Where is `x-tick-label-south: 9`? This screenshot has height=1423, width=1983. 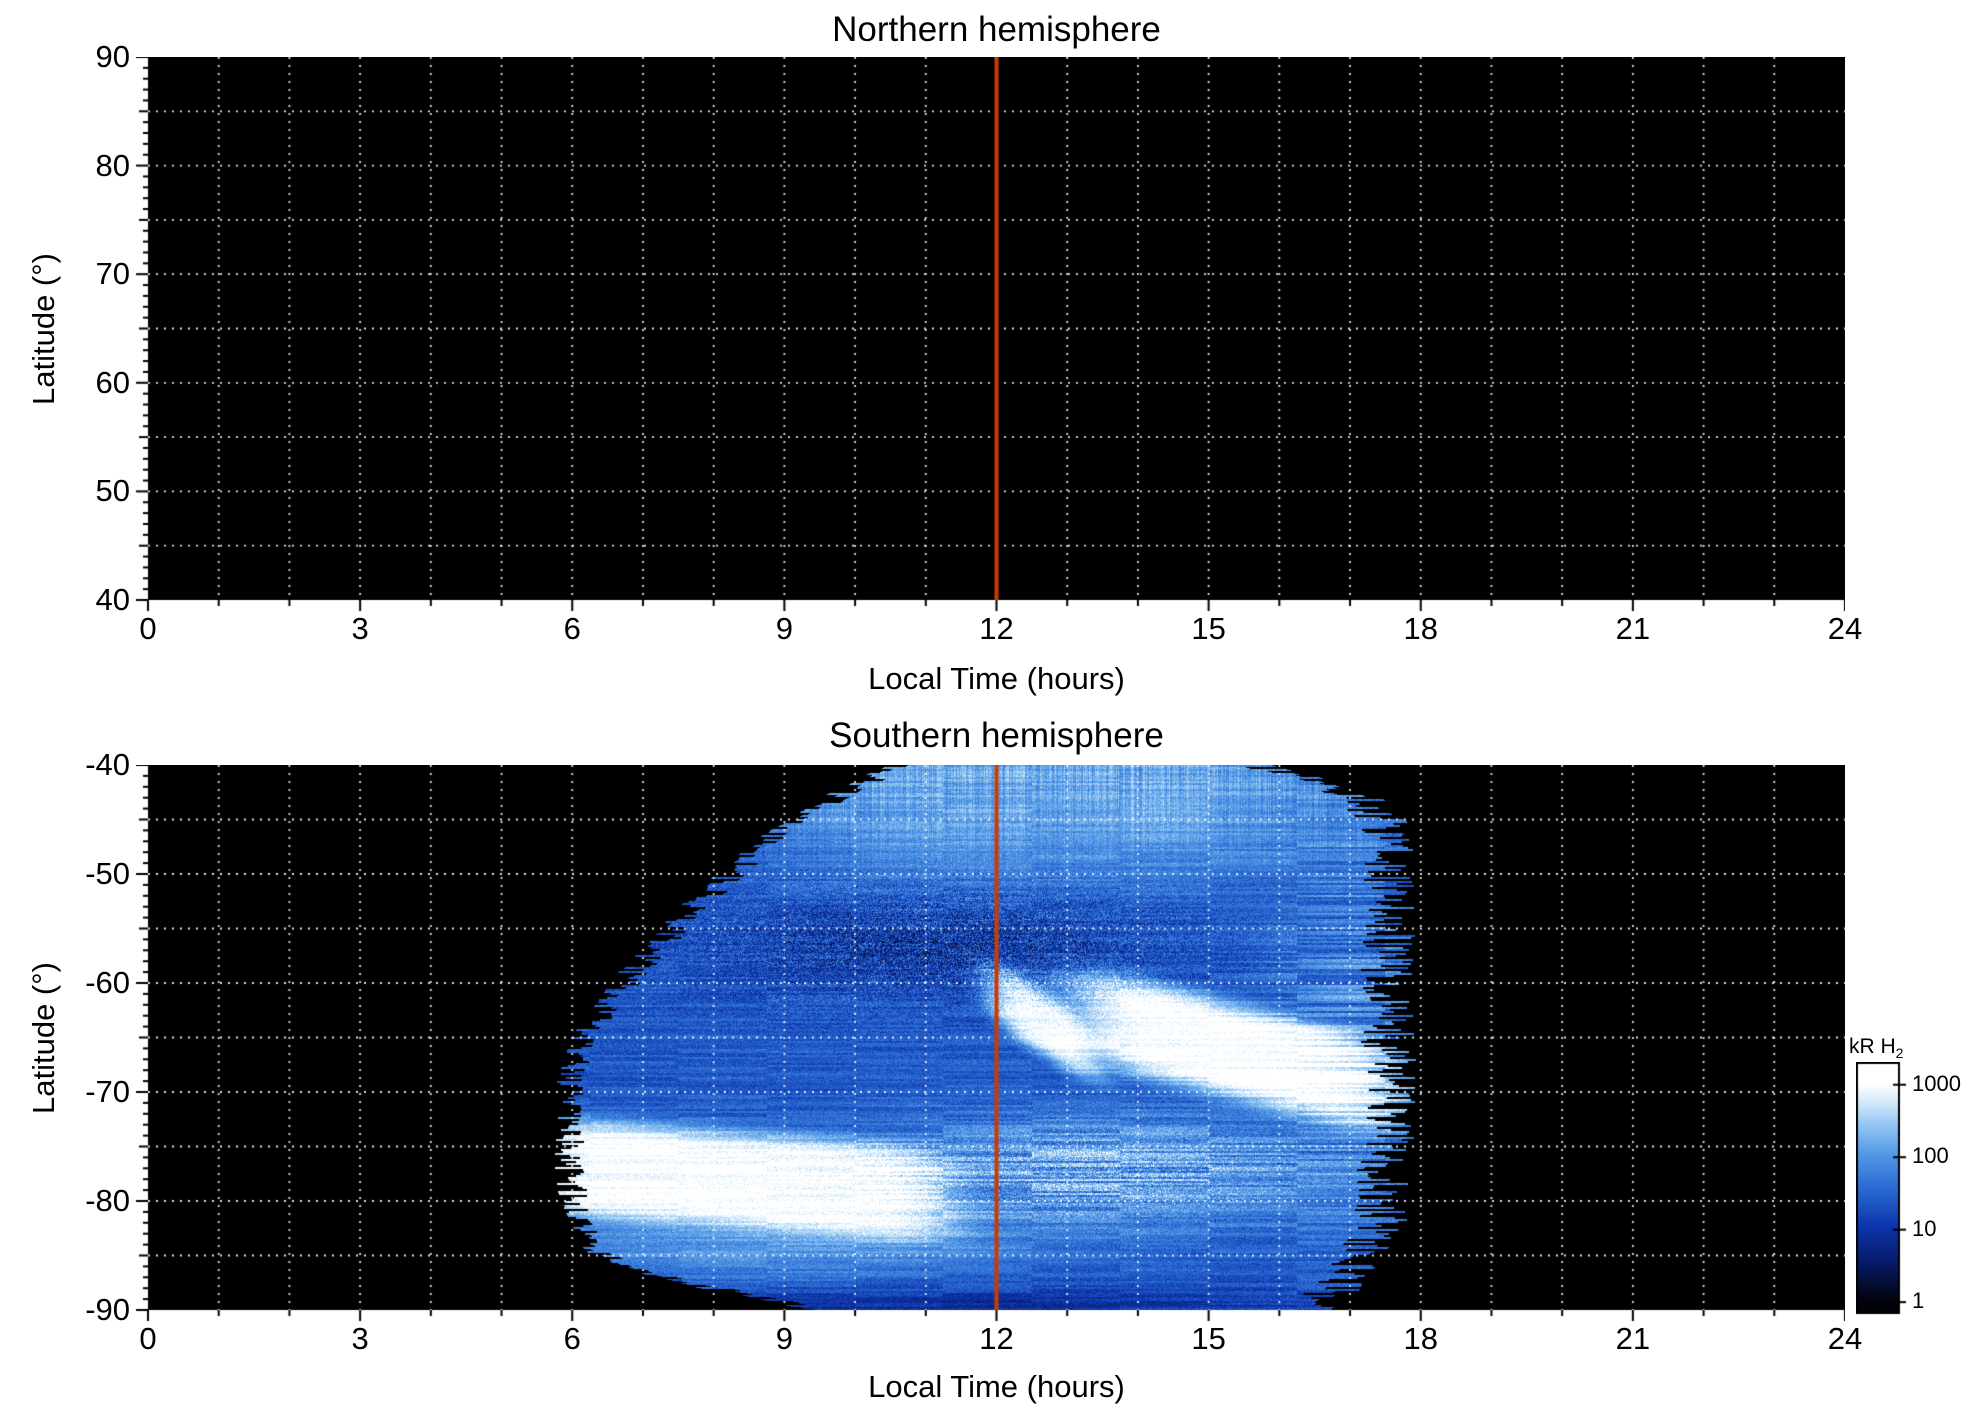
x-tick-label-south: 9 is located at coordinates (784, 1338).